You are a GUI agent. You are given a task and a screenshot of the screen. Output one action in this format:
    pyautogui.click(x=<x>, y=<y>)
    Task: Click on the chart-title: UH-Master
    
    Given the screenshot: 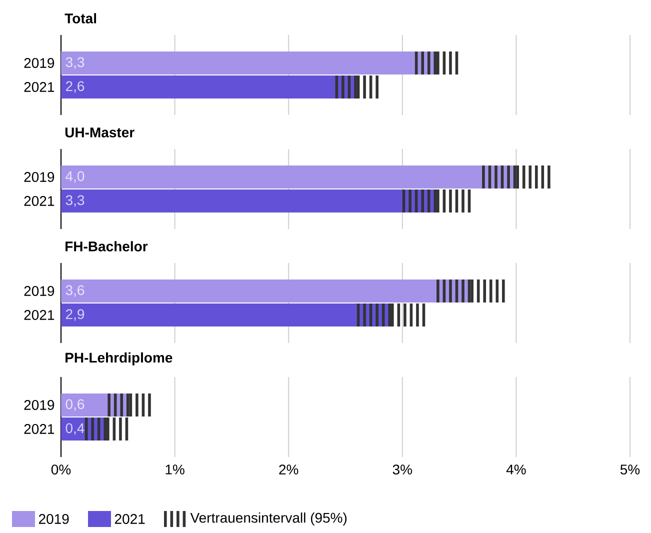 What is the action you would take?
    pyautogui.click(x=99, y=133)
    